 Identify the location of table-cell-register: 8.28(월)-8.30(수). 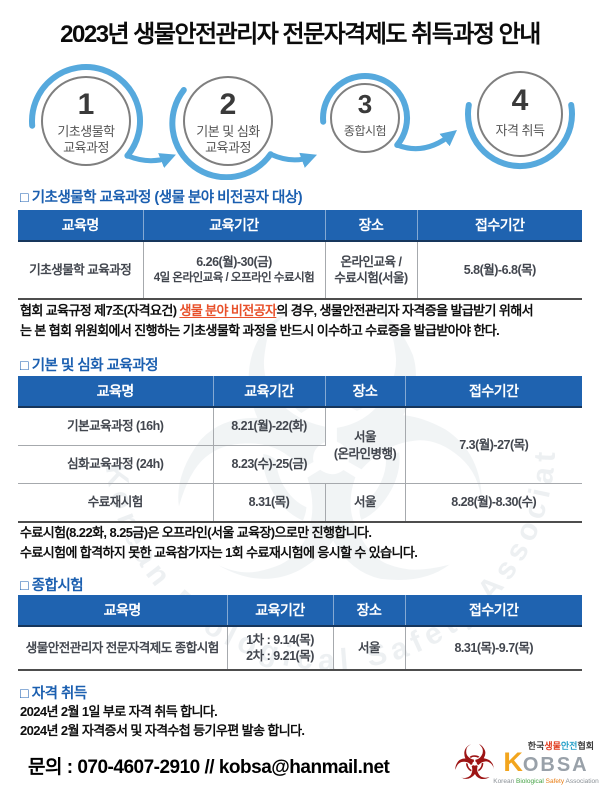
(493, 503).